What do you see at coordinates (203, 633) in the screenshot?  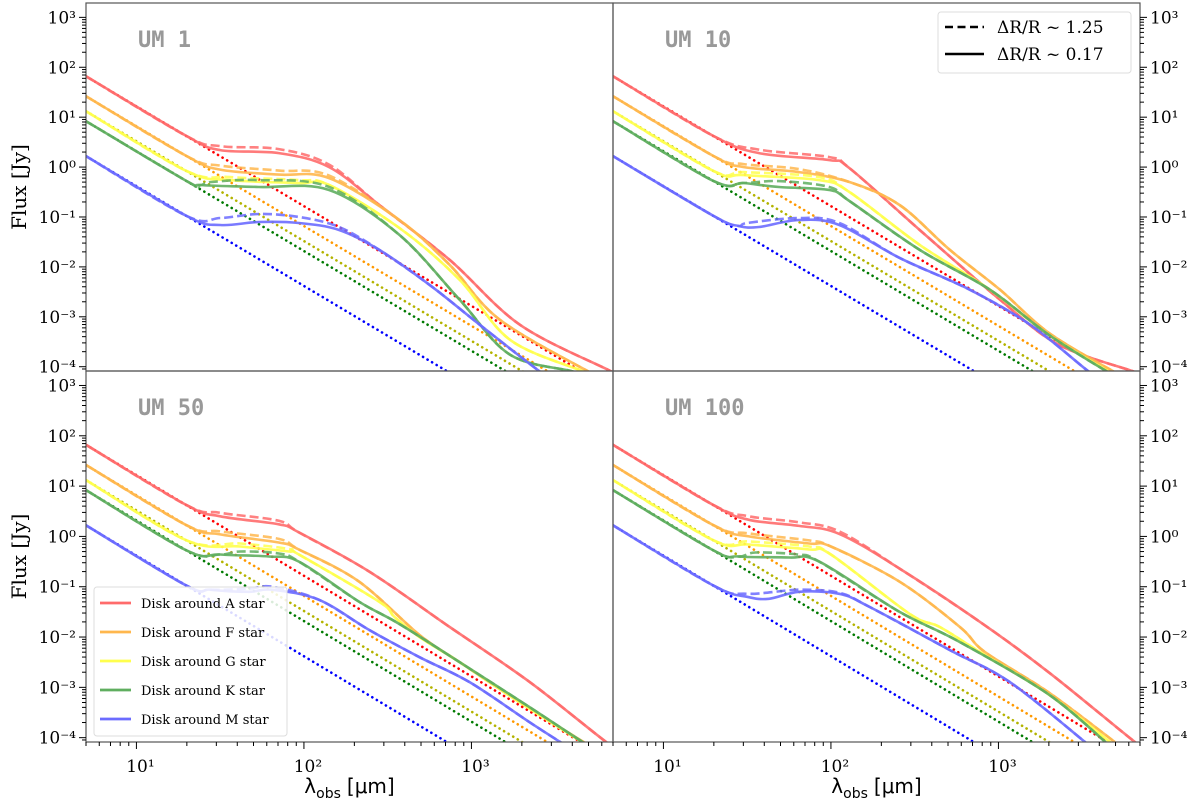 I see `legend-label: Disk around F star` at bounding box center [203, 633].